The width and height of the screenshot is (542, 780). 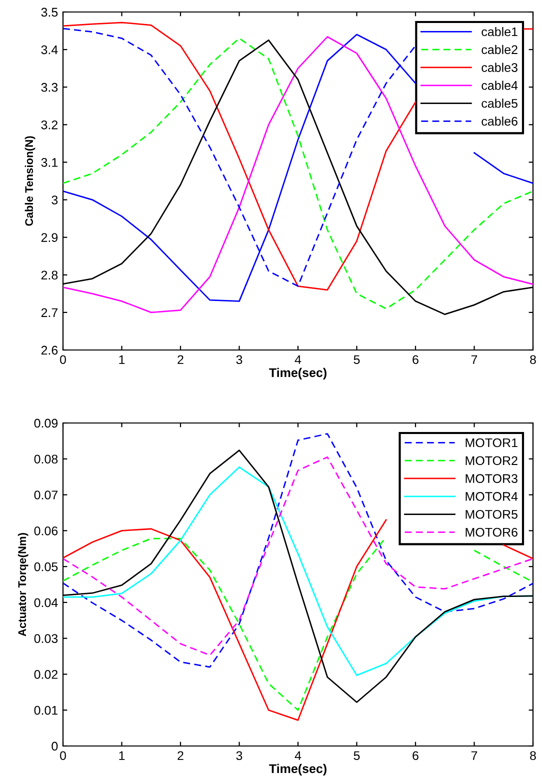 I want to click on y-axis-title: Cable Tension(N), so click(x=30, y=181).